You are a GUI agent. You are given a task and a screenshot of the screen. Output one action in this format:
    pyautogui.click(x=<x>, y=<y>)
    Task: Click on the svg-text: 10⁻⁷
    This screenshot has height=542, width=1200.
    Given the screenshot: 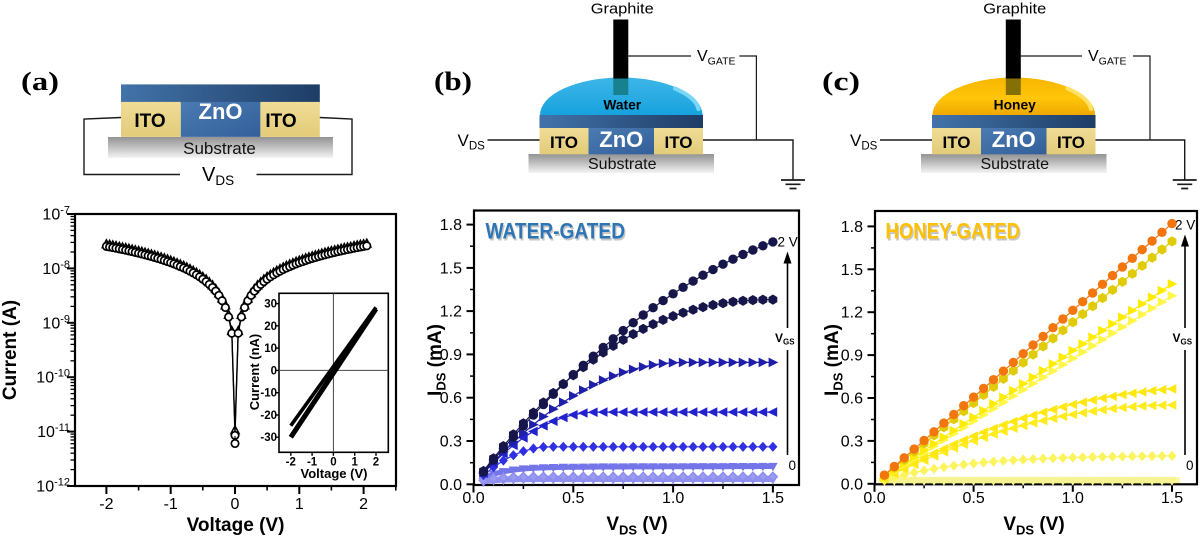 What is the action you would take?
    pyautogui.click(x=56, y=214)
    